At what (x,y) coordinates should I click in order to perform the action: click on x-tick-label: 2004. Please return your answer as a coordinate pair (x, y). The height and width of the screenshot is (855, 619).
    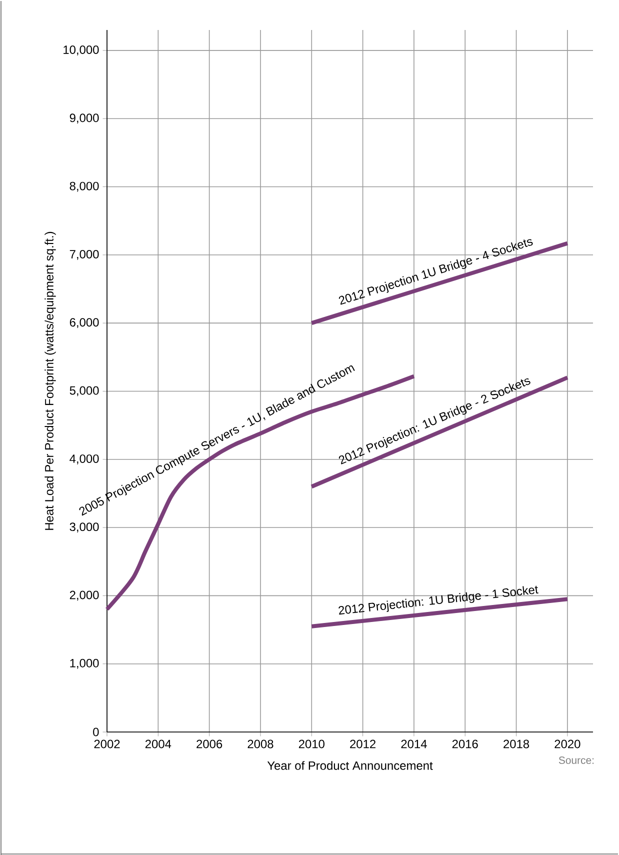
    Looking at the image, I should click on (158, 744).